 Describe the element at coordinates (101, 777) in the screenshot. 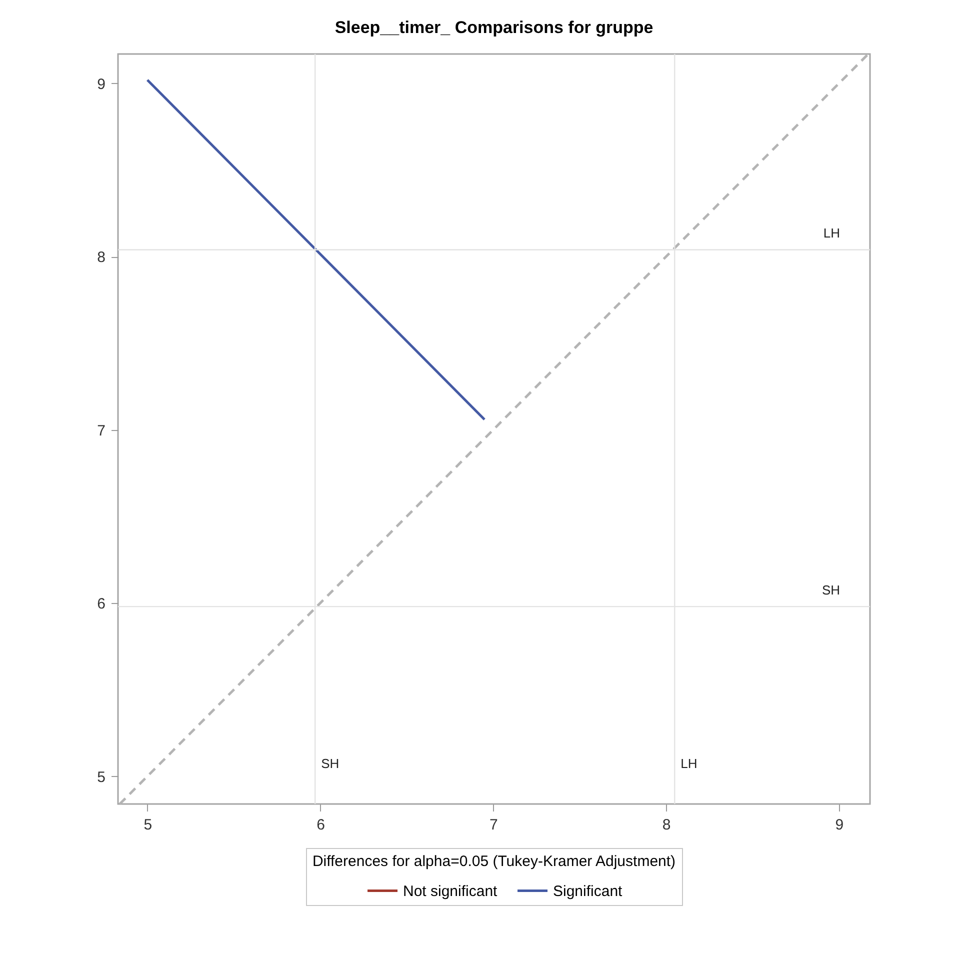

I see `y-tick-label: 5` at that location.